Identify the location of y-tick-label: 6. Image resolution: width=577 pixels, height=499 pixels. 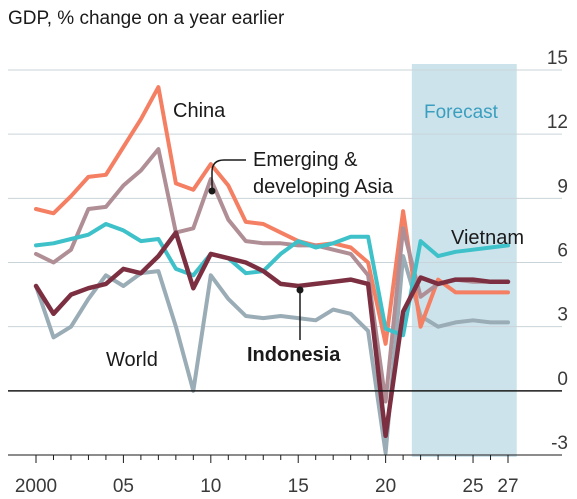
(562, 251).